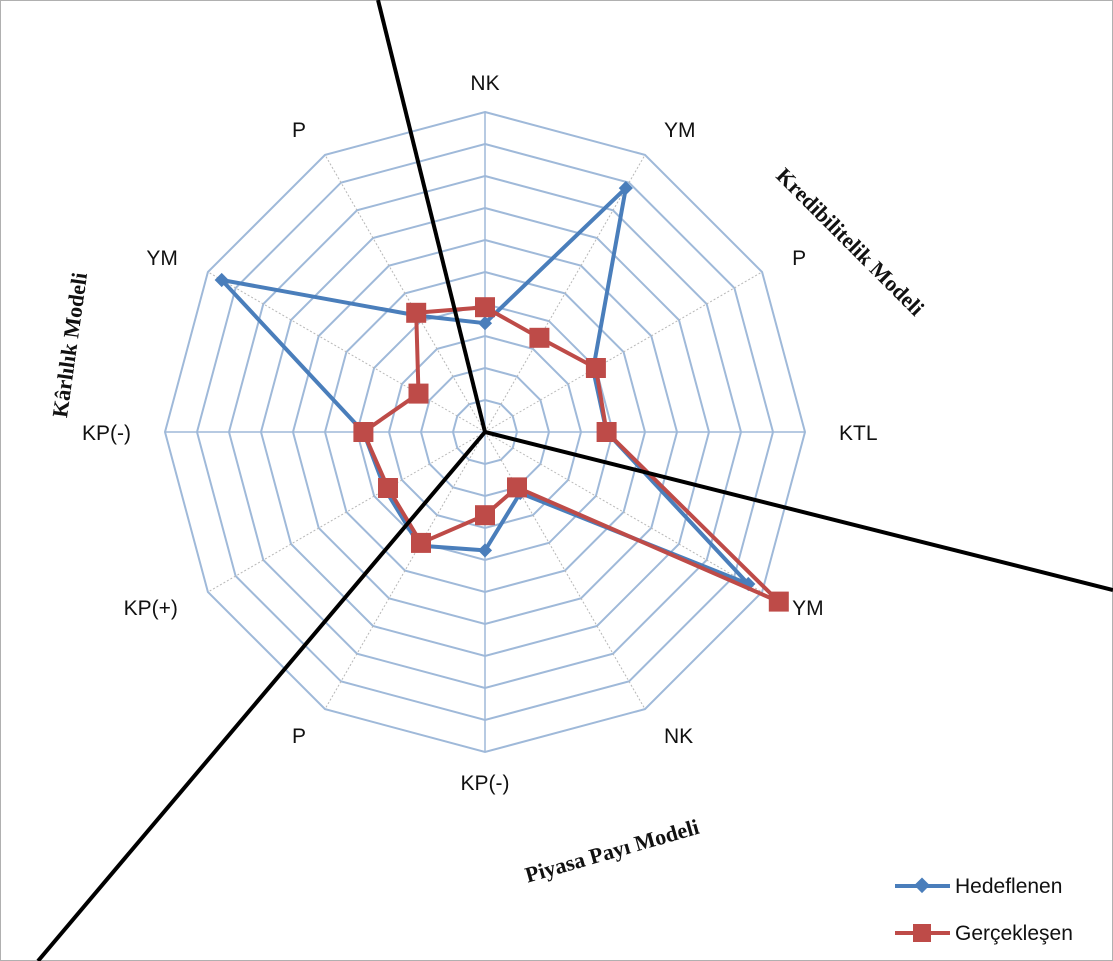 This screenshot has width=1113, height=961. Describe the element at coordinates (798, 511) in the screenshot. I see `divider-line-right` at that location.